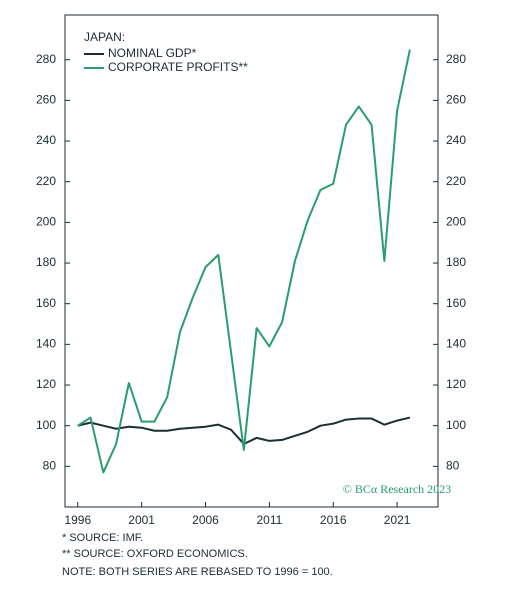 The height and width of the screenshot is (589, 508). I want to click on y-tick-label: 260, so click(46, 100).